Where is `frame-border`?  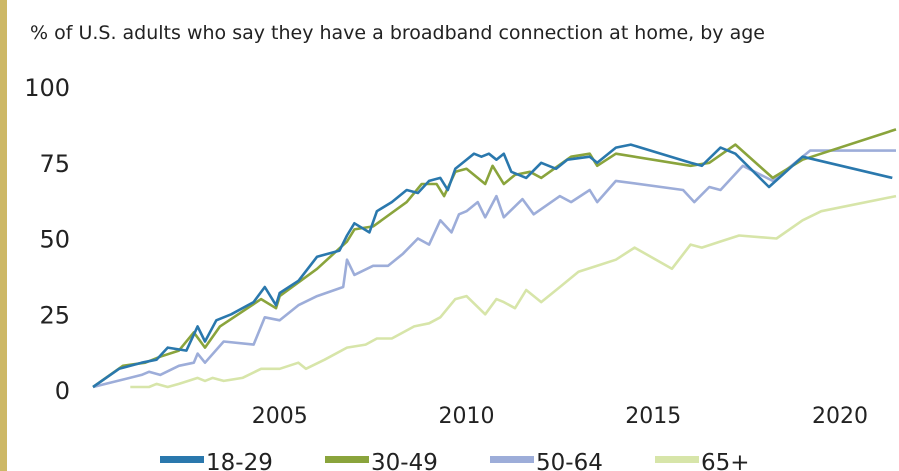
frame-border is located at coordinates (3, 235).